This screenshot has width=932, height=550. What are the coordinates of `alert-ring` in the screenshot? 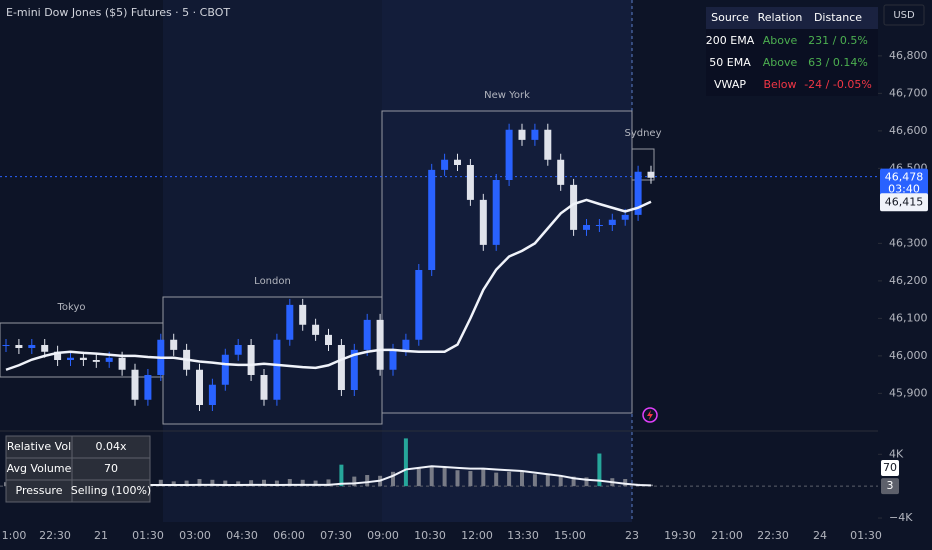 It's located at (650, 415).